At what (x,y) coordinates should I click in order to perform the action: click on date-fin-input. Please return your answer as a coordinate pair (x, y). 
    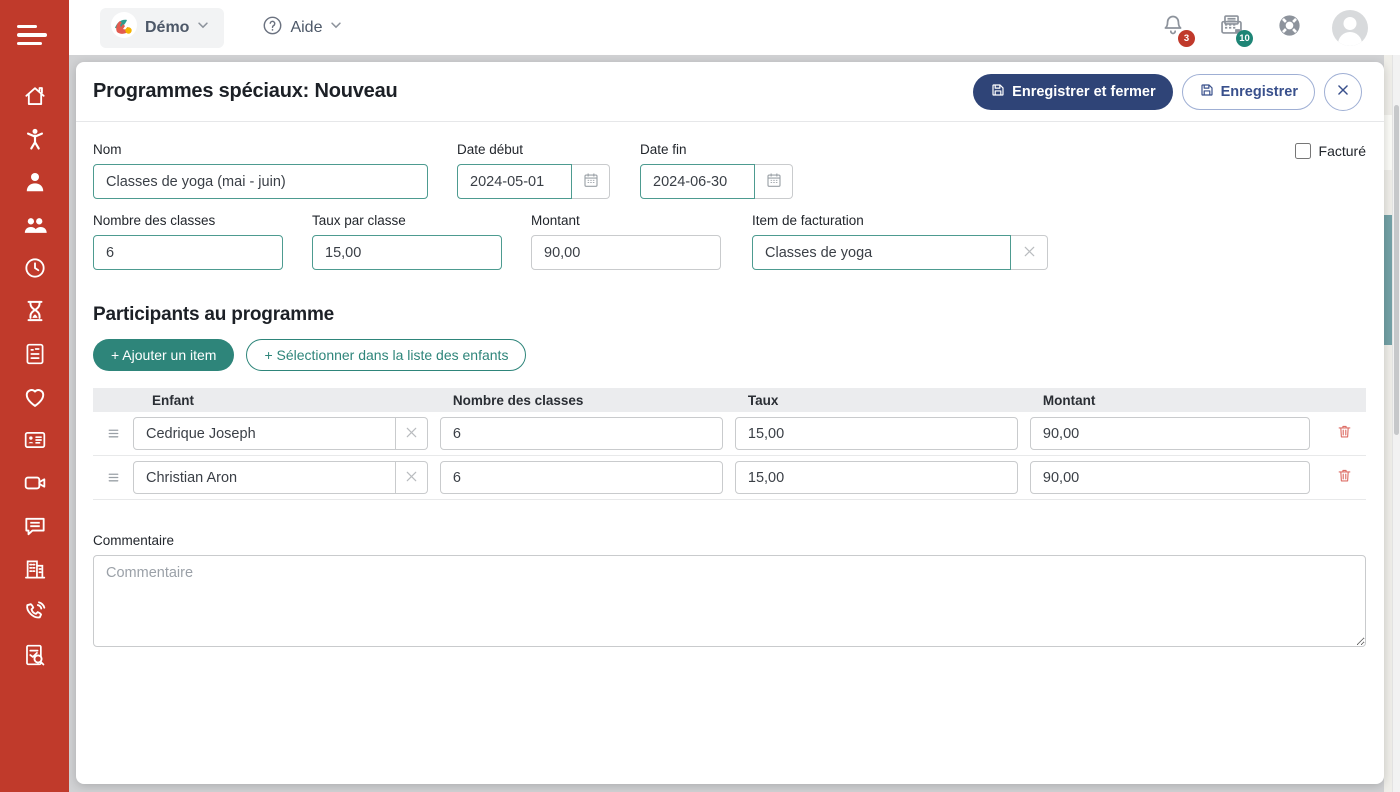
    Looking at the image, I should click on (697, 181).